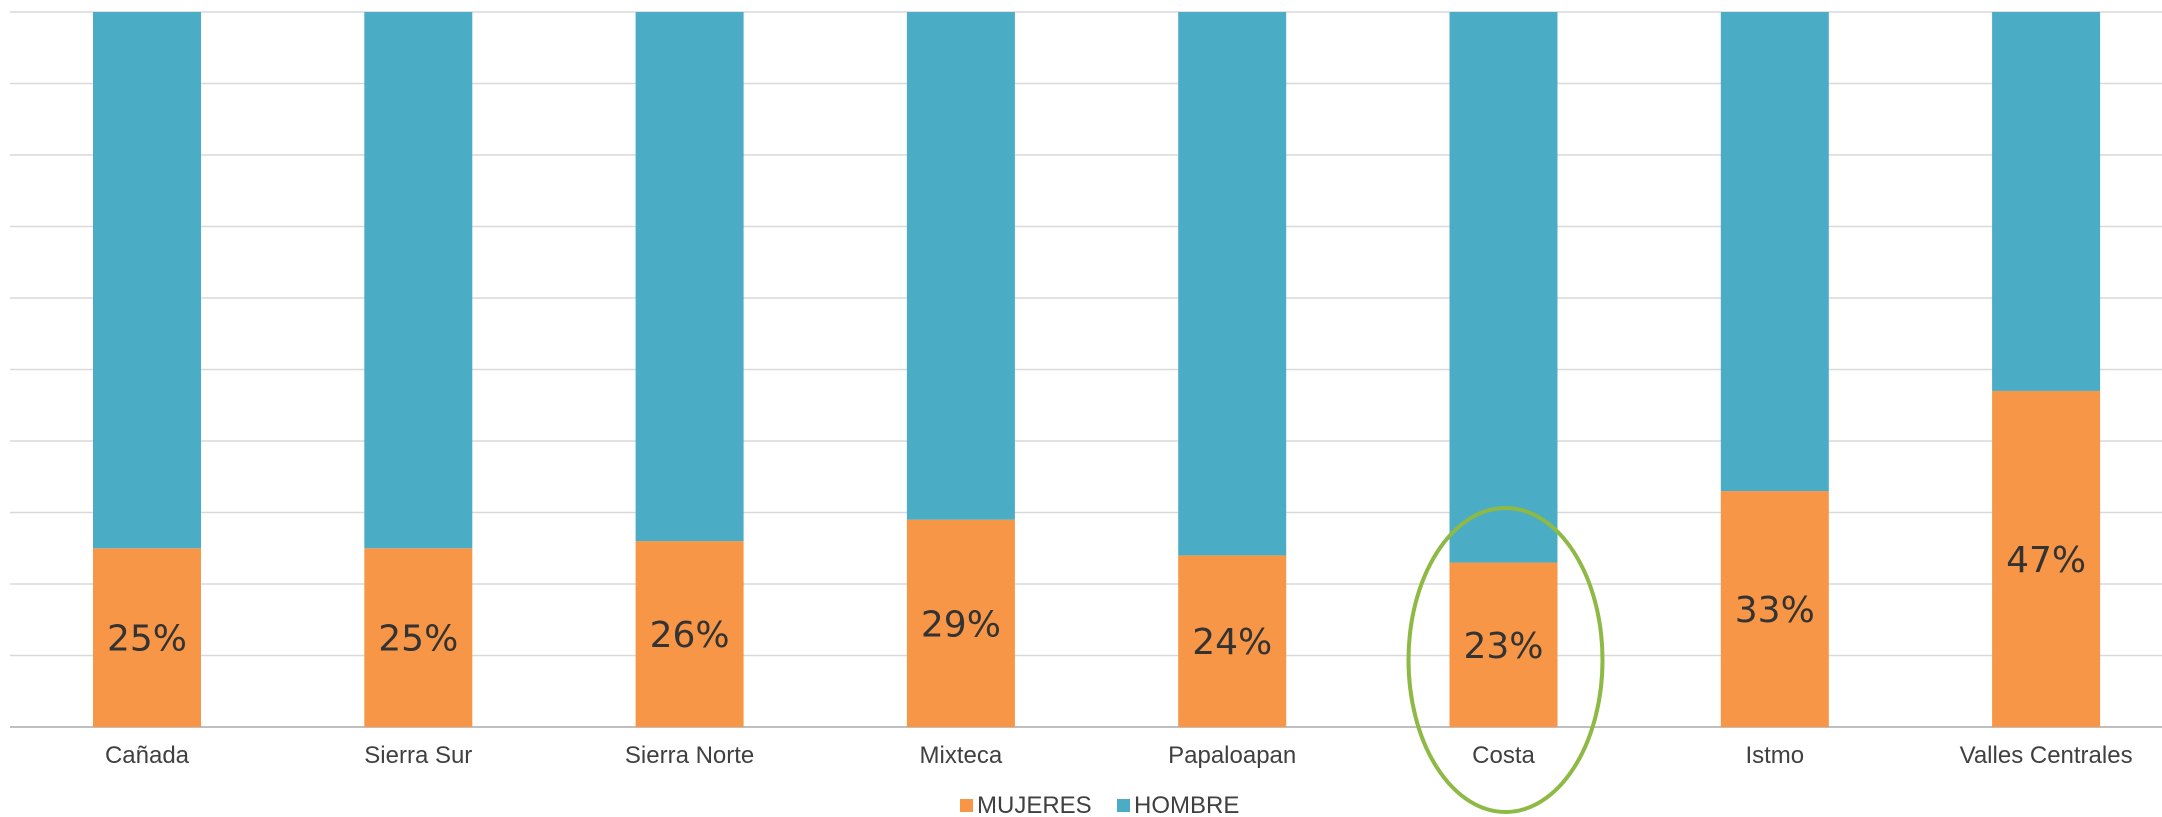 This screenshot has height=817, width=2162. I want to click on legend-label-hombre: HOMBRE, so click(1186, 804).